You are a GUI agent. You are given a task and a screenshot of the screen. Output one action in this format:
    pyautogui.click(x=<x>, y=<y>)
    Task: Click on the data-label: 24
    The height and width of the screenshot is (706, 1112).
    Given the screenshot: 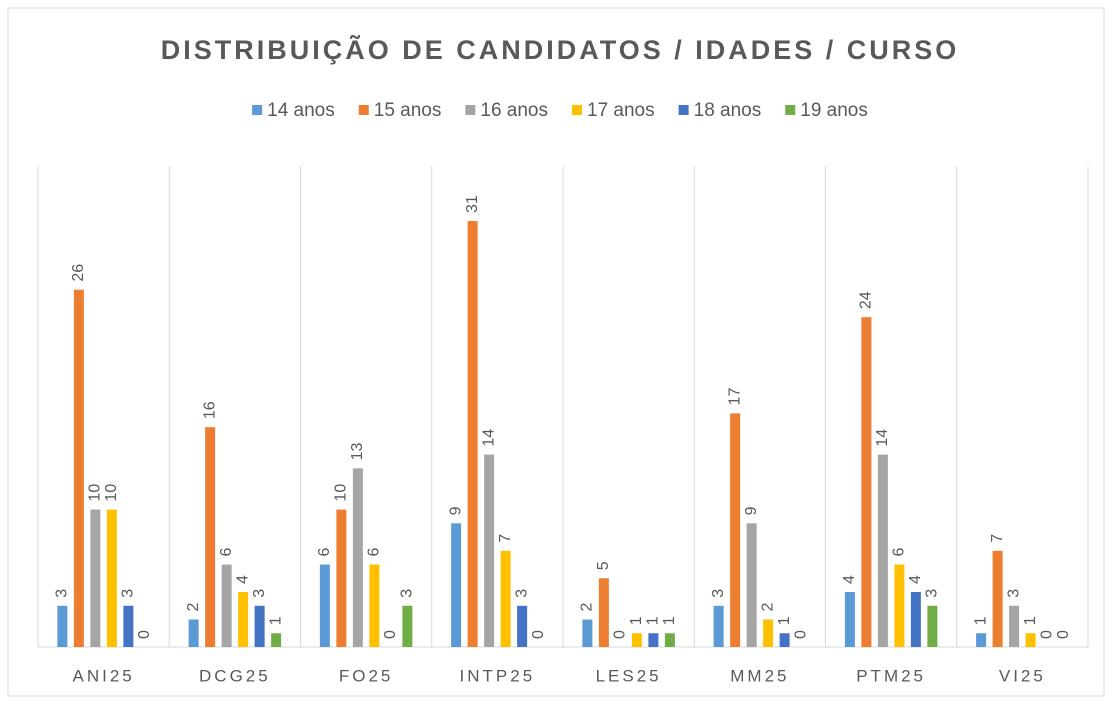 What is the action you would take?
    pyautogui.click(x=866, y=300)
    